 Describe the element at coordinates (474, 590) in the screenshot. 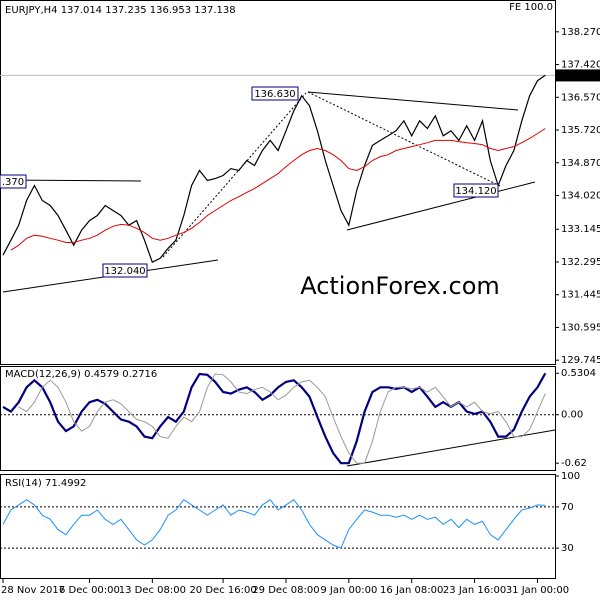

I see `x-tick-label: 23 Jan 16:00` at that location.